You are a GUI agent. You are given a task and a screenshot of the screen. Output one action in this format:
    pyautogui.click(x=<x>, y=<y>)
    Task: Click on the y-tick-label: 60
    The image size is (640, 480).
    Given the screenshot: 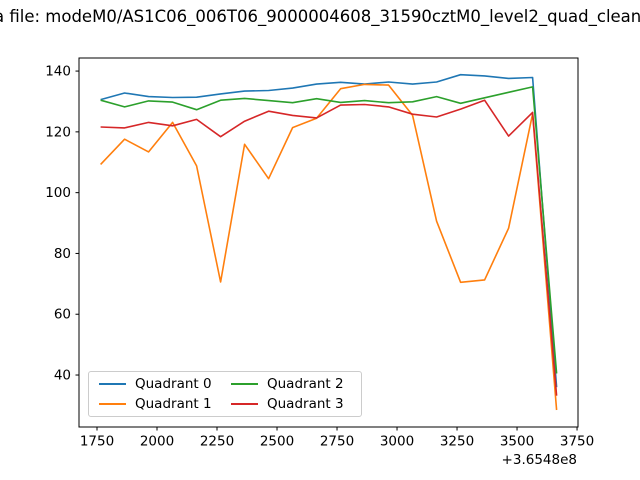 What is the action you would take?
    pyautogui.click(x=62, y=315)
    